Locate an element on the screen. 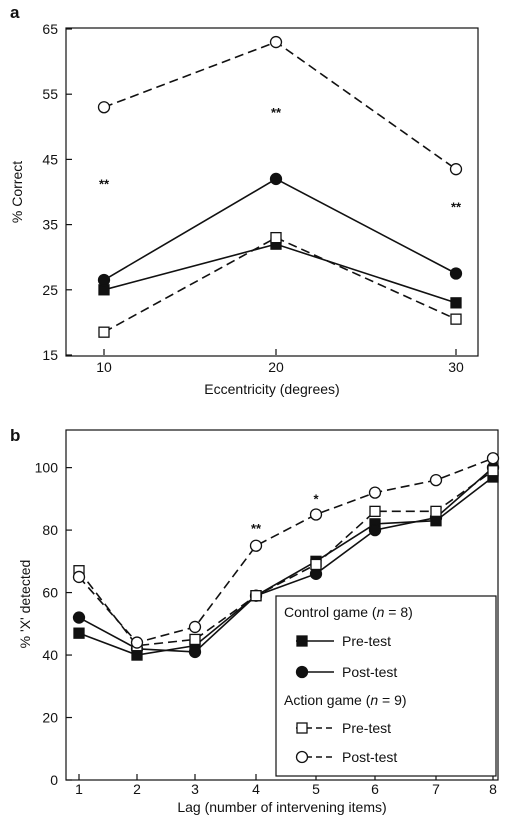 This screenshot has width=508, height=818. x-tick-label: 7 is located at coordinates (436, 789).